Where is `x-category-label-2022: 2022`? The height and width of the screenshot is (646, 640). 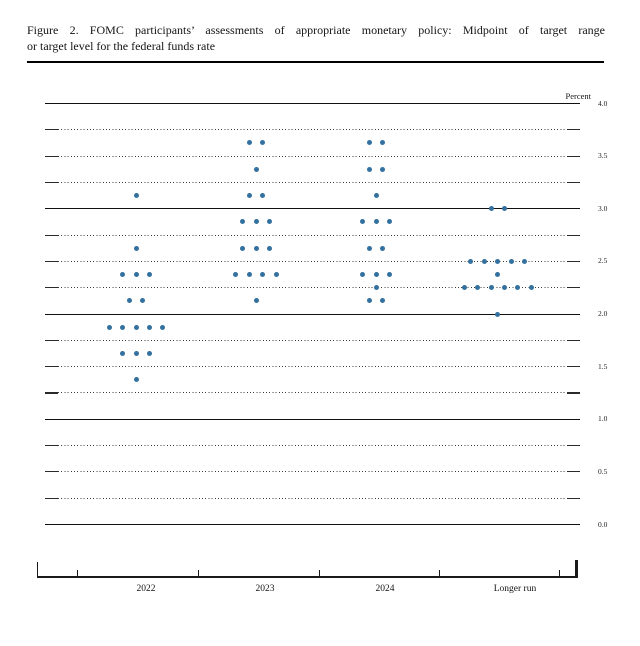
x-category-label-2022: 2022 is located at coordinates (146, 589).